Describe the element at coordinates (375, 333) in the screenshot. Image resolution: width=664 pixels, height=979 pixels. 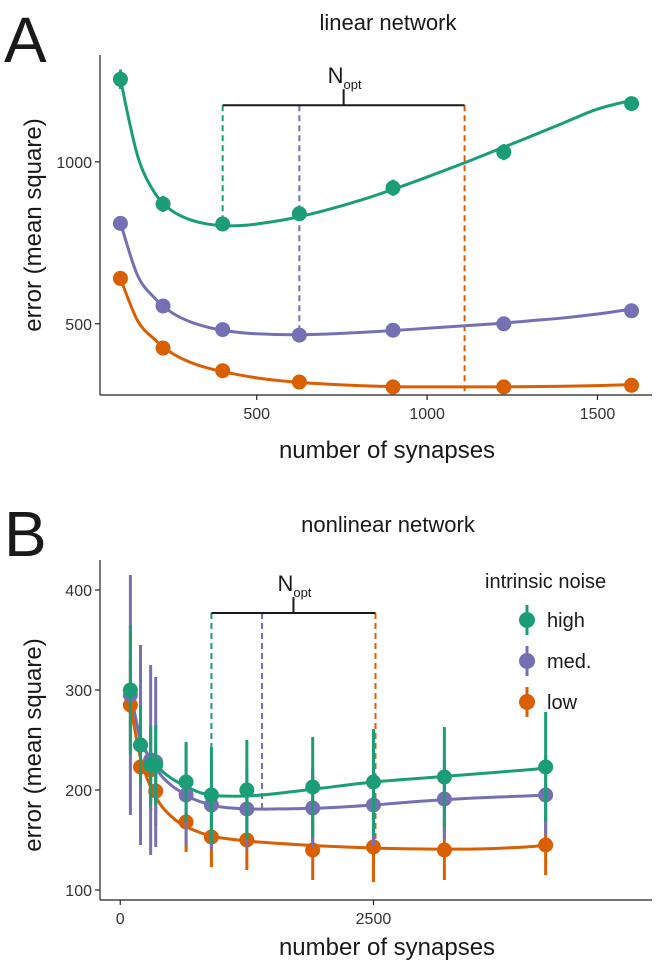
I see `panel-a-curve-low` at that location.